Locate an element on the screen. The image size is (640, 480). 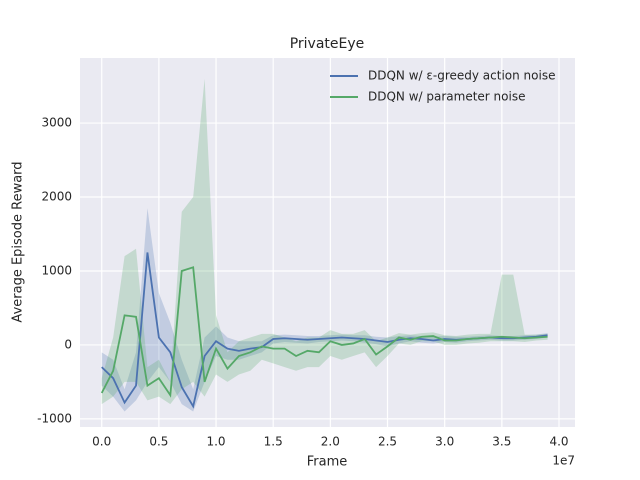
x-tick-label: 3.0 is located at coordinates (444, 442).